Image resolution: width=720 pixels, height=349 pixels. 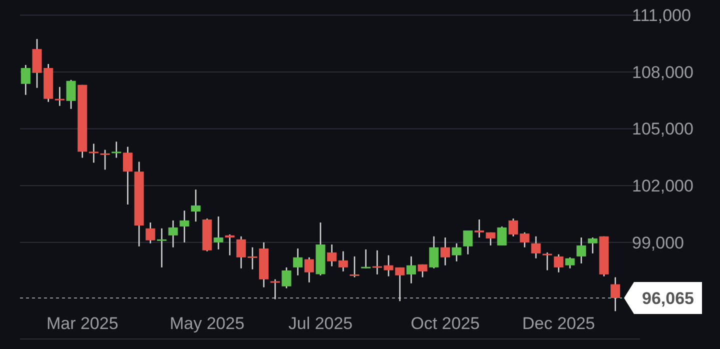 I want to click on y-tick-label: 111,000, so click(x=661, y=16).